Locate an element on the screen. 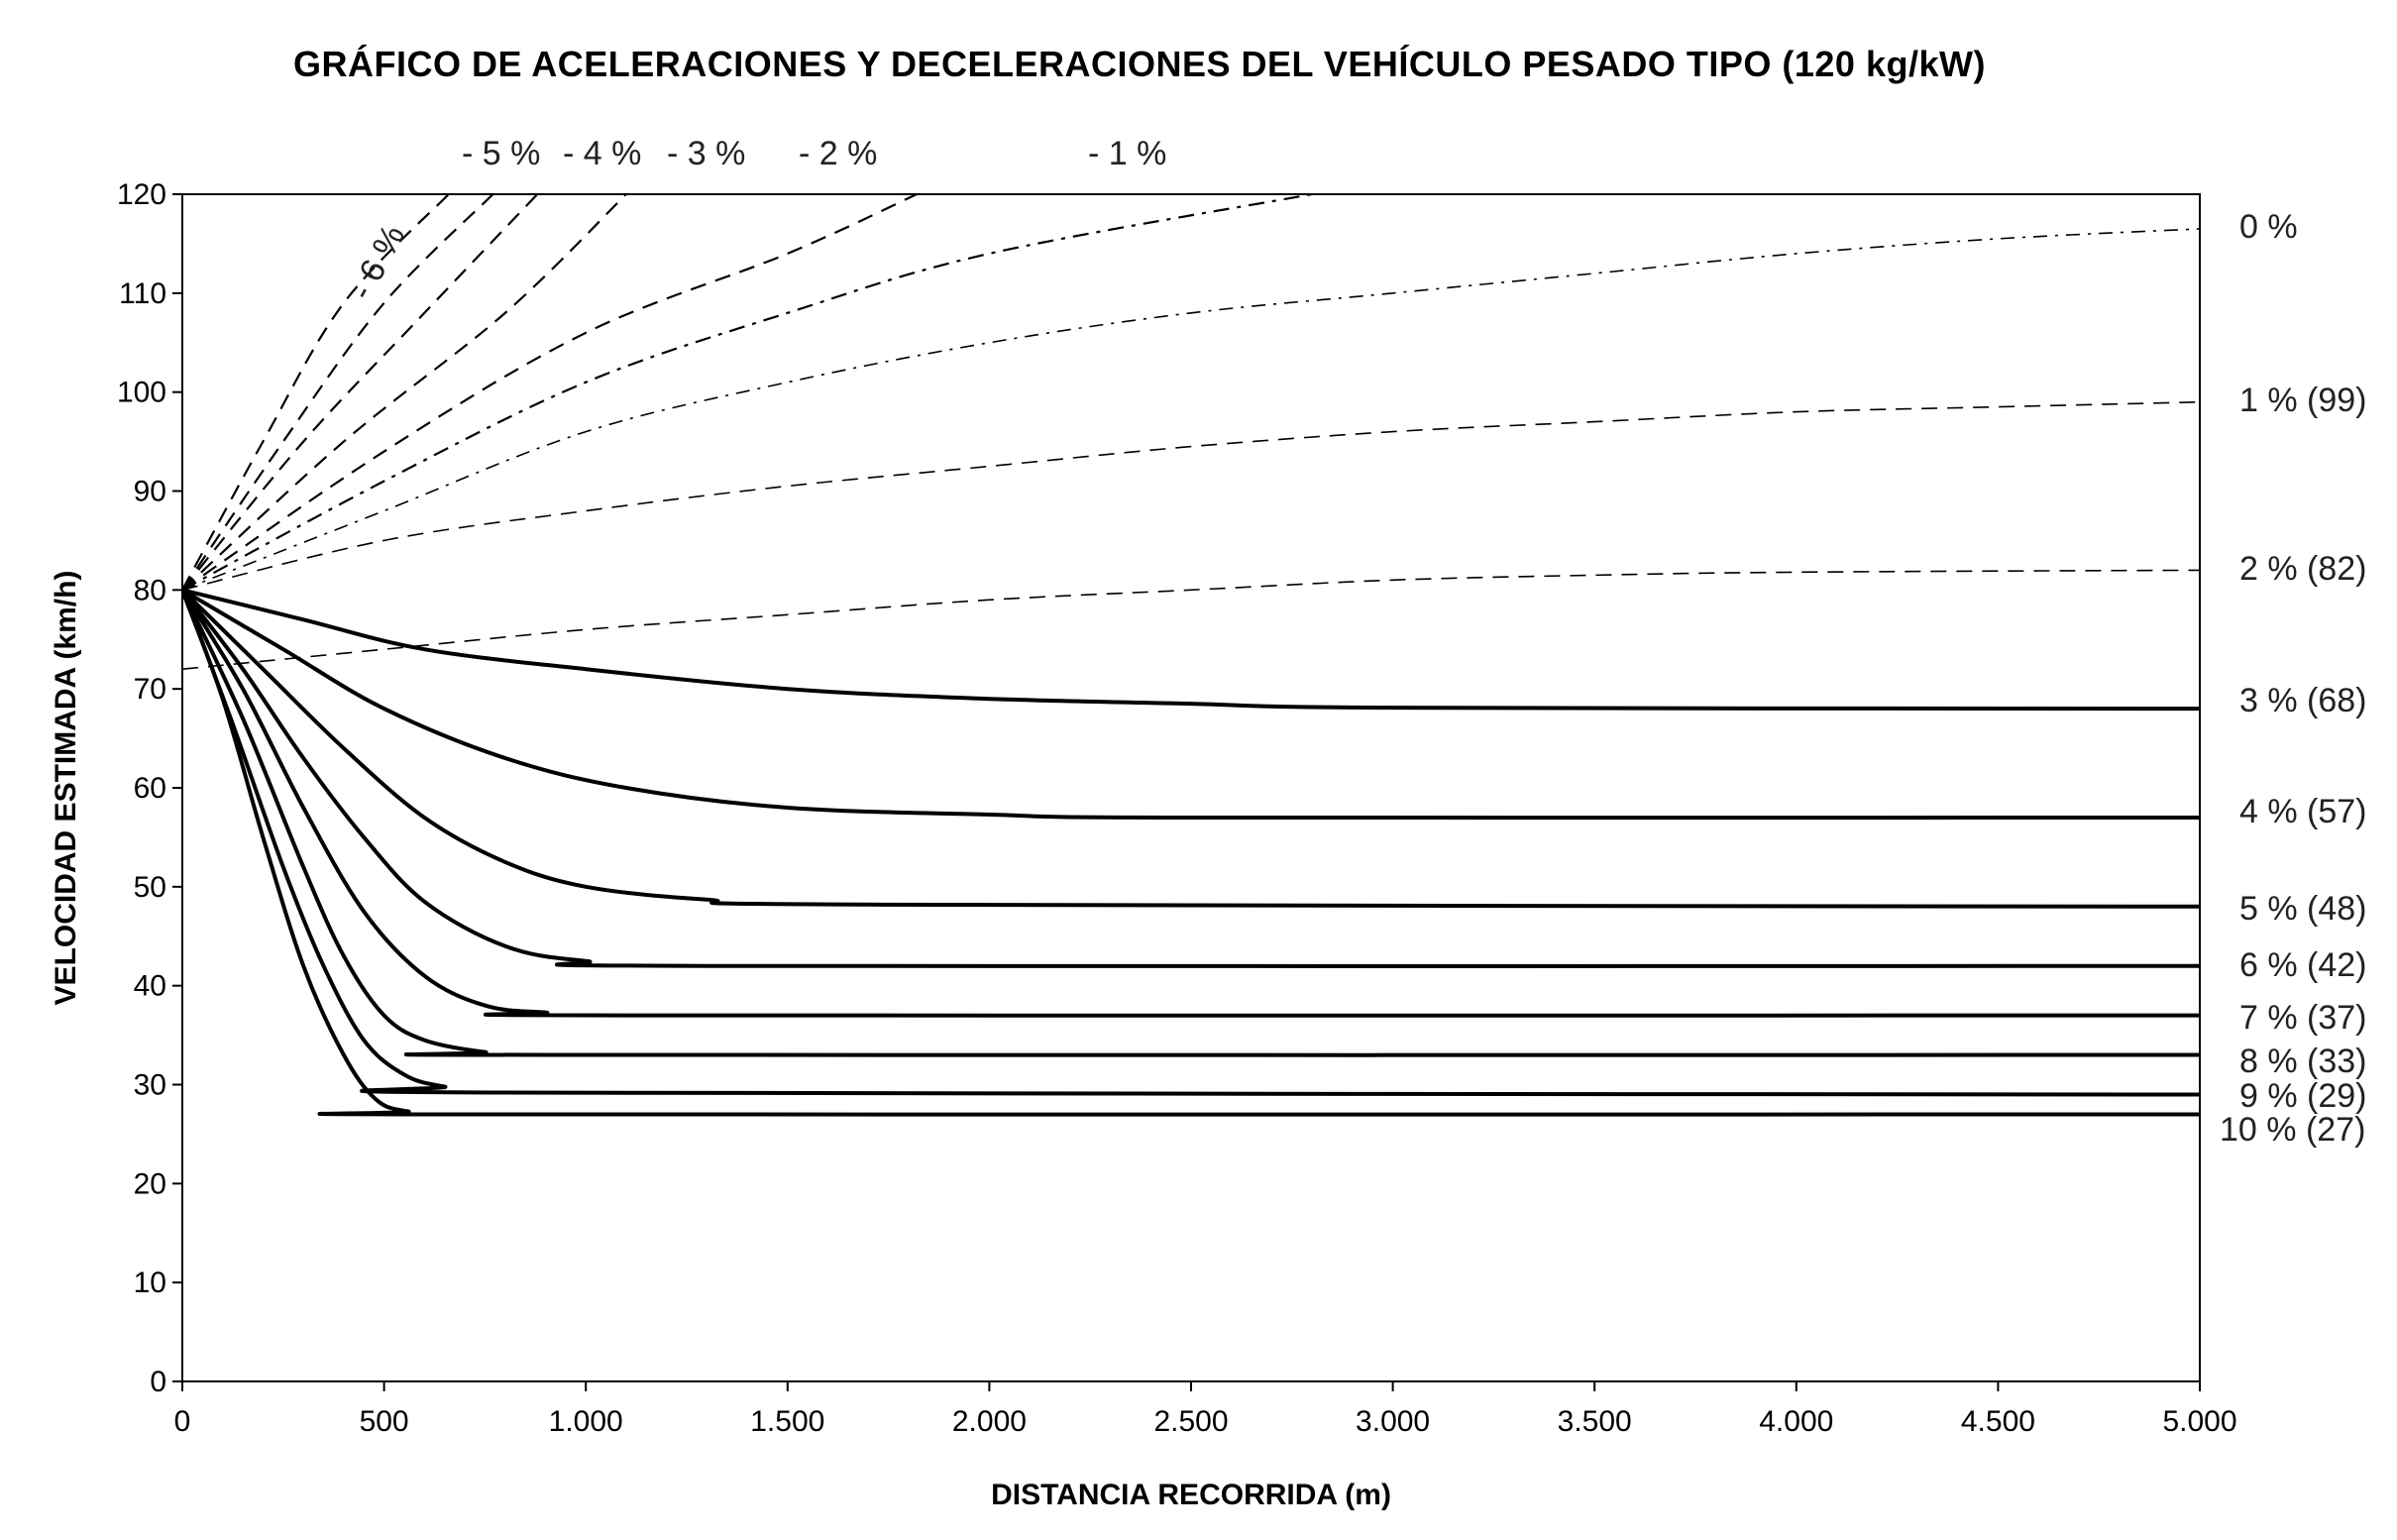  label-minus-1: - 1 % is located at coordinates (1127, 153).